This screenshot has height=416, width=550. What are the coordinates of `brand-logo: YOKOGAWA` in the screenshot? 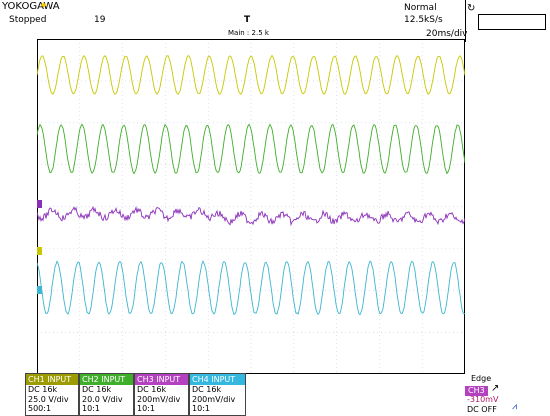 It's located at (31, 6).